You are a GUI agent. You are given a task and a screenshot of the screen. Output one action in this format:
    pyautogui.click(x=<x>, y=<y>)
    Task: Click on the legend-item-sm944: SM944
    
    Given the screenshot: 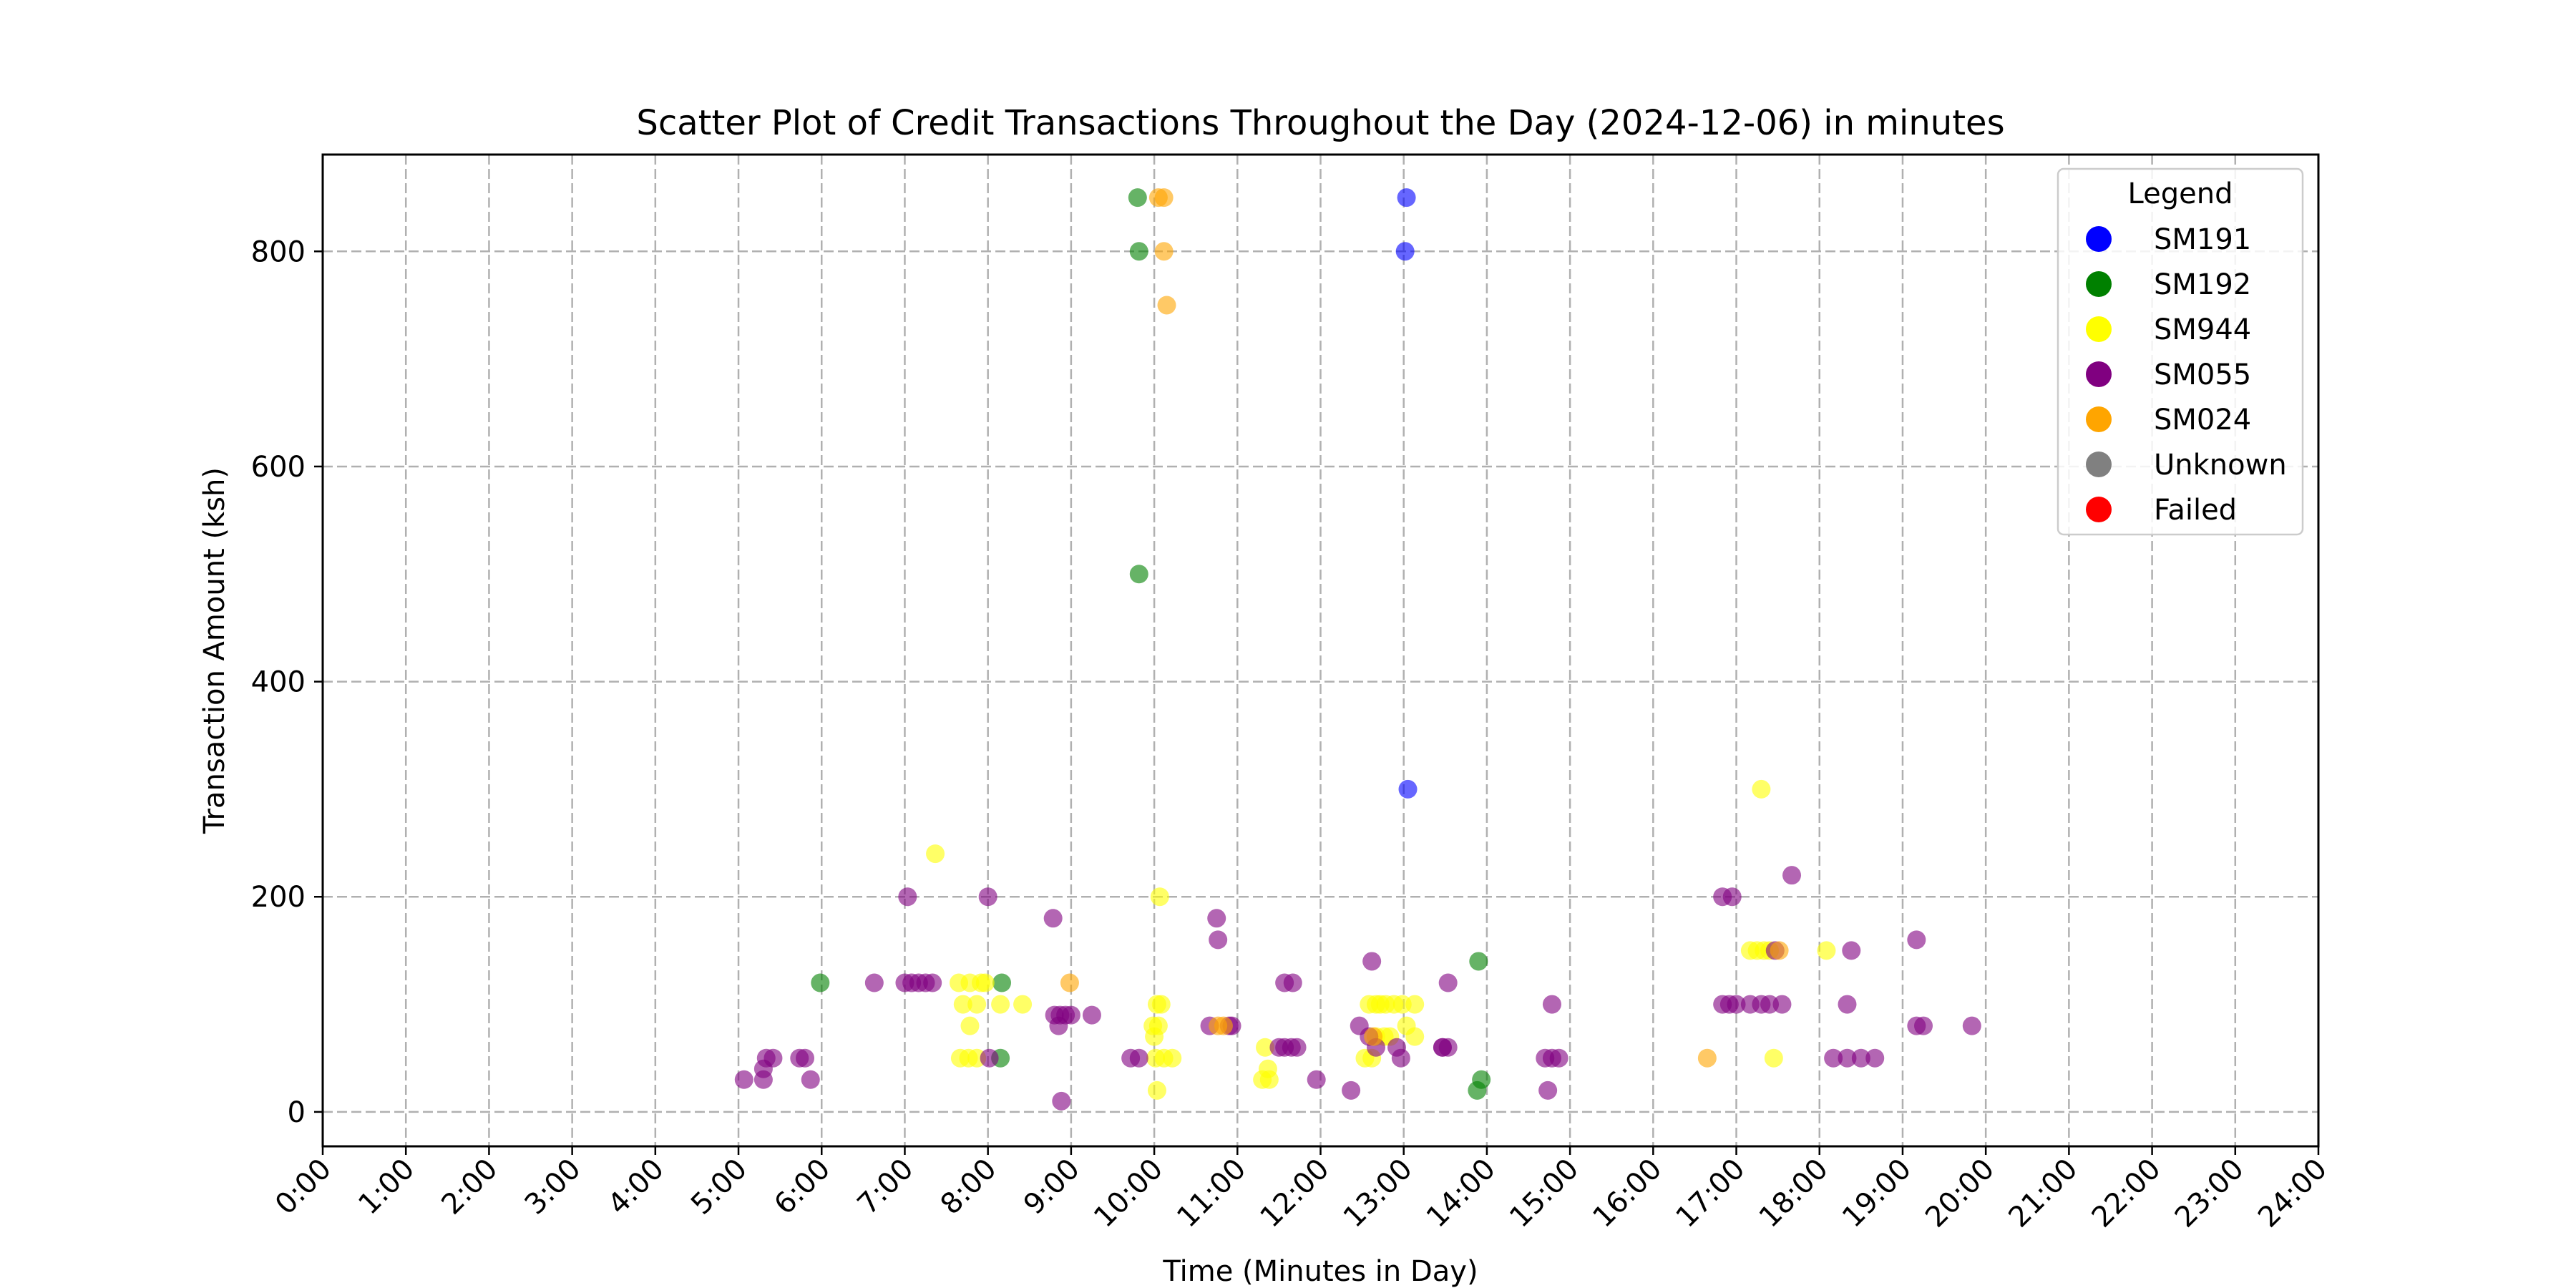 What is the action you would take?
    pyautogui.click(x=2168, y=329)
    